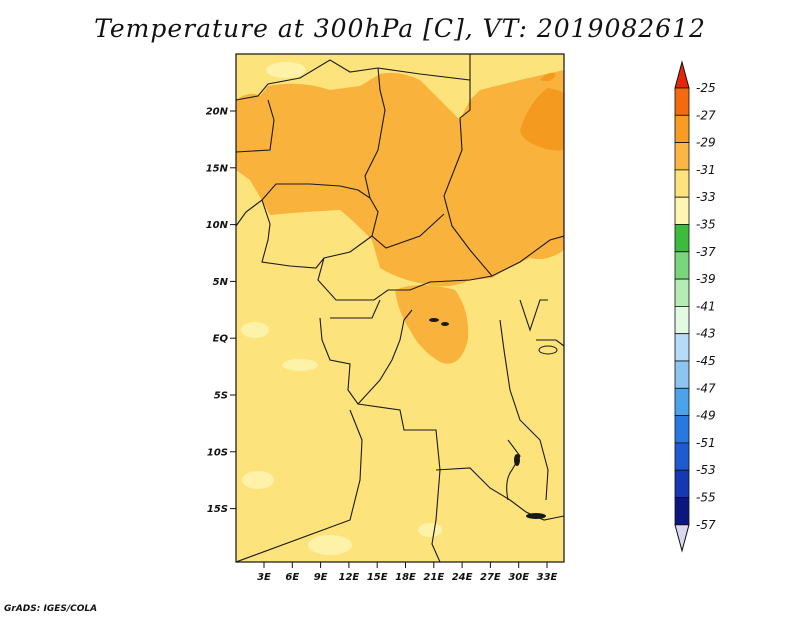 This screenshot has height=618, width=800. Describe the element at coordinates (706, 498) in the screenshot. I see `colorbar-label: -55` at that location.